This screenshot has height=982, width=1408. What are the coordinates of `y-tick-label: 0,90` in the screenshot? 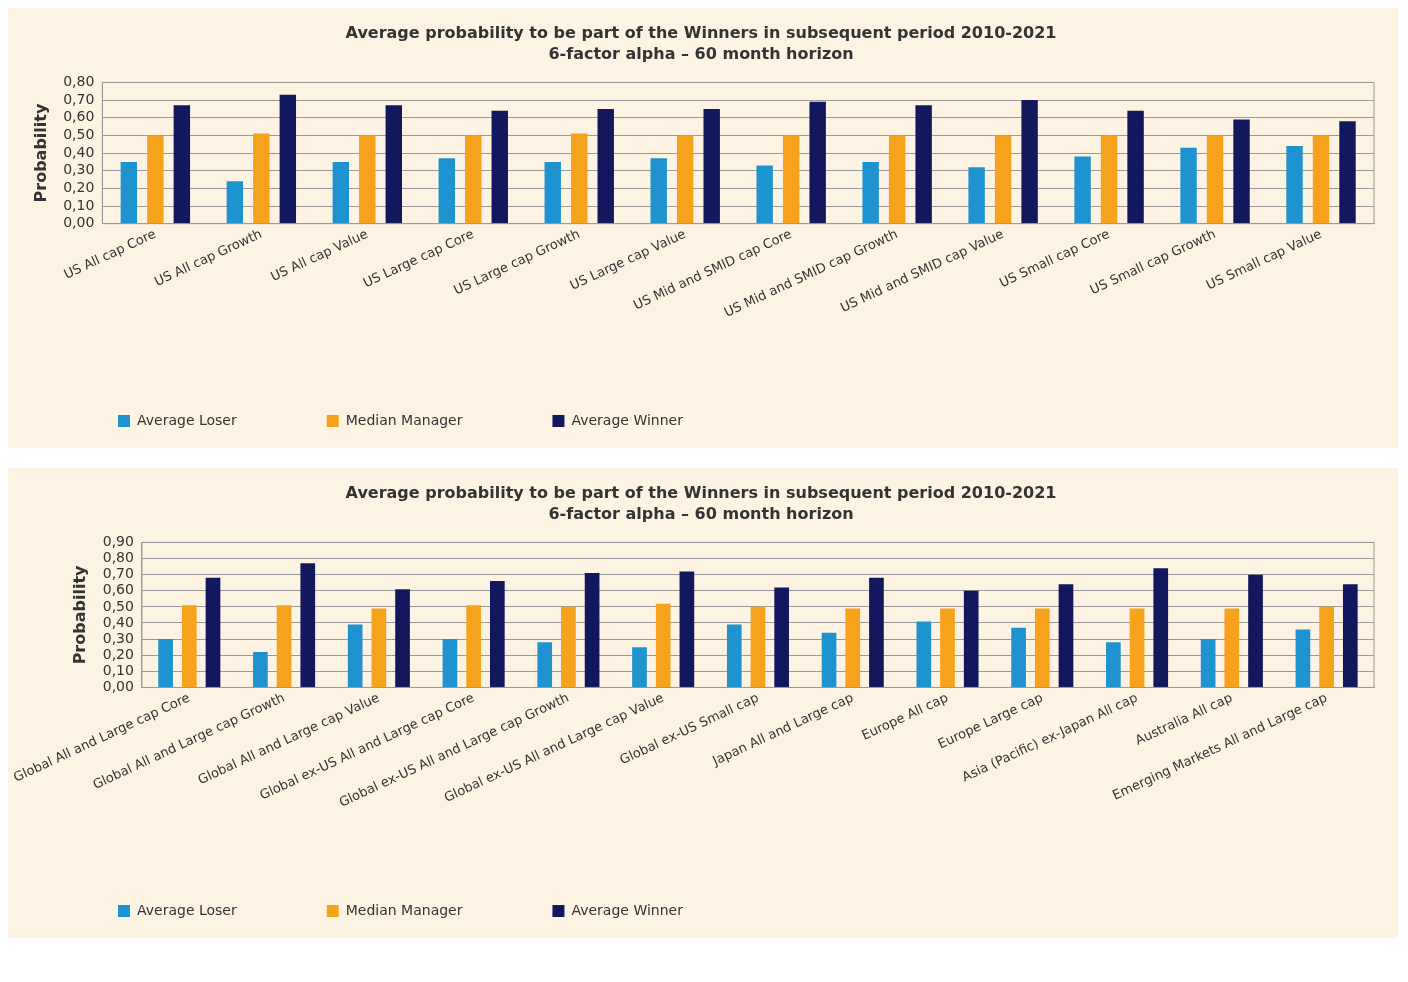 It's located at (118, 541).